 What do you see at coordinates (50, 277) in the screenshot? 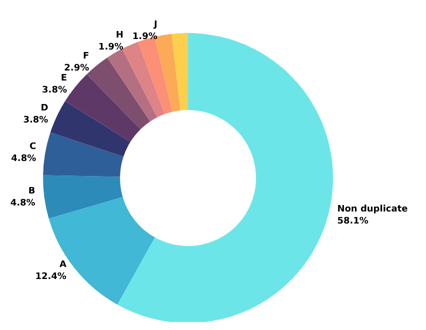
I see `data-label: 12.4%` at bounding box center [50, 277].